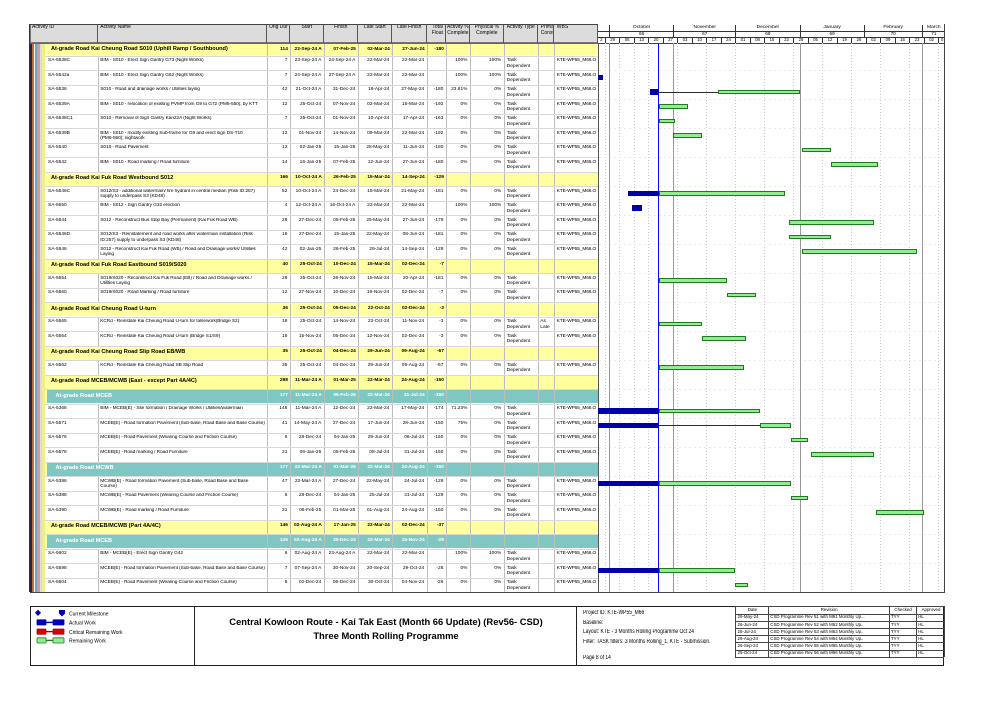  What do you see at coordinates (87, 642) in the screenshot?
I see `svg-text: Remaining Work` at bounding box center [87, 642].